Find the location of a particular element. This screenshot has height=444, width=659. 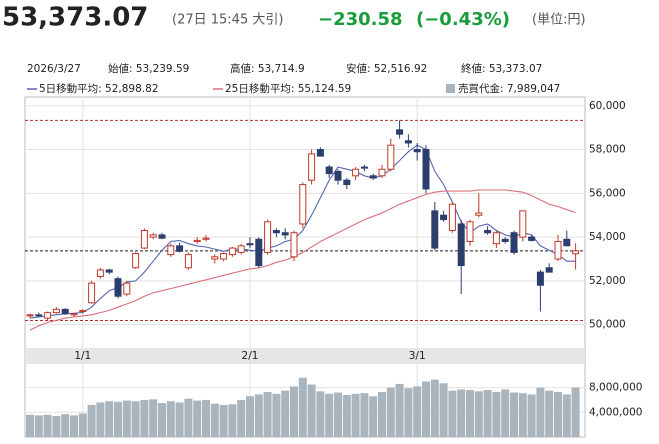

y-tick-label: 60,000 is located at coordinates (607, 106).